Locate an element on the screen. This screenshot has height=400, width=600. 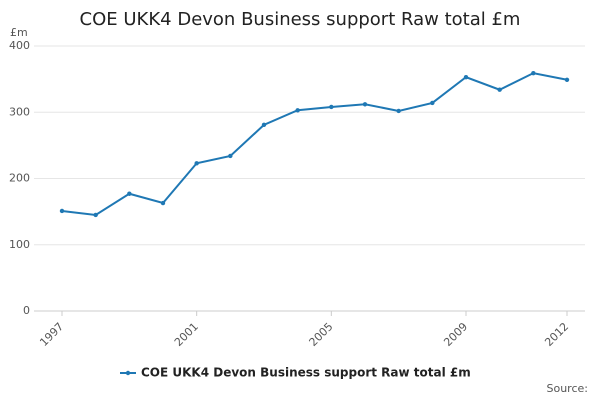
x-tick-label: 2009 is located at coordinates (455, 334).